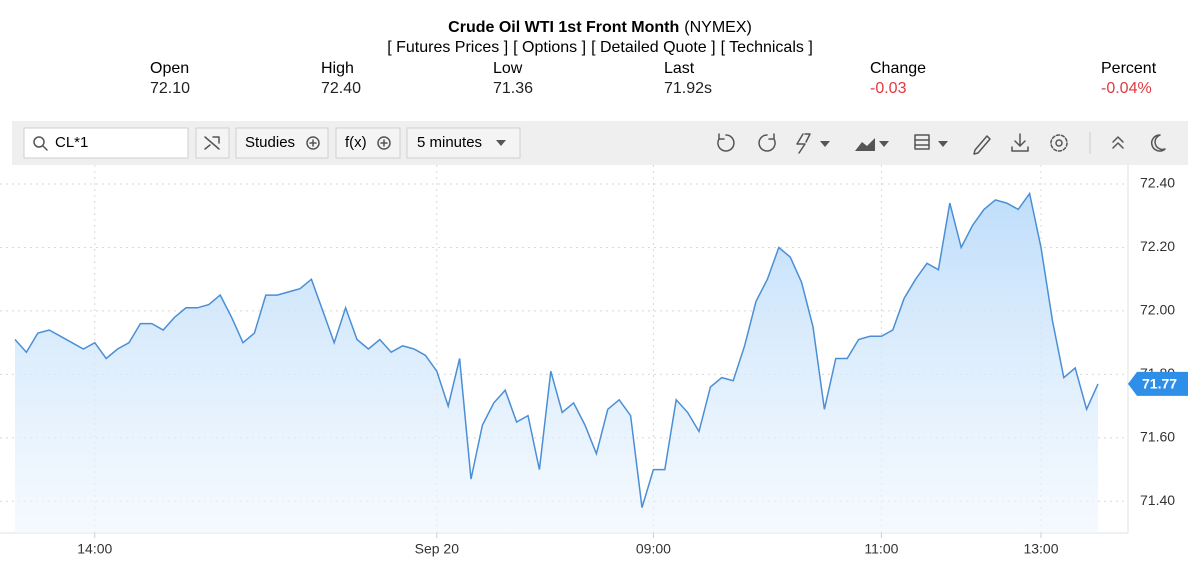  What do you see at coordinates (169, 68) in the screenshot?
I see `quote-label: Open` at bounding box center [169, 68].